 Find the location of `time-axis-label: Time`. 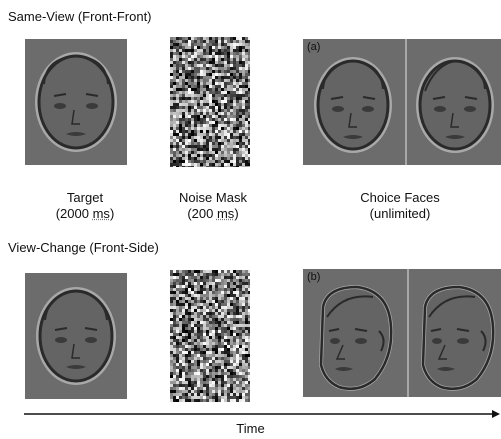

time-axis-label: Time is located at coordinates (250, 428).